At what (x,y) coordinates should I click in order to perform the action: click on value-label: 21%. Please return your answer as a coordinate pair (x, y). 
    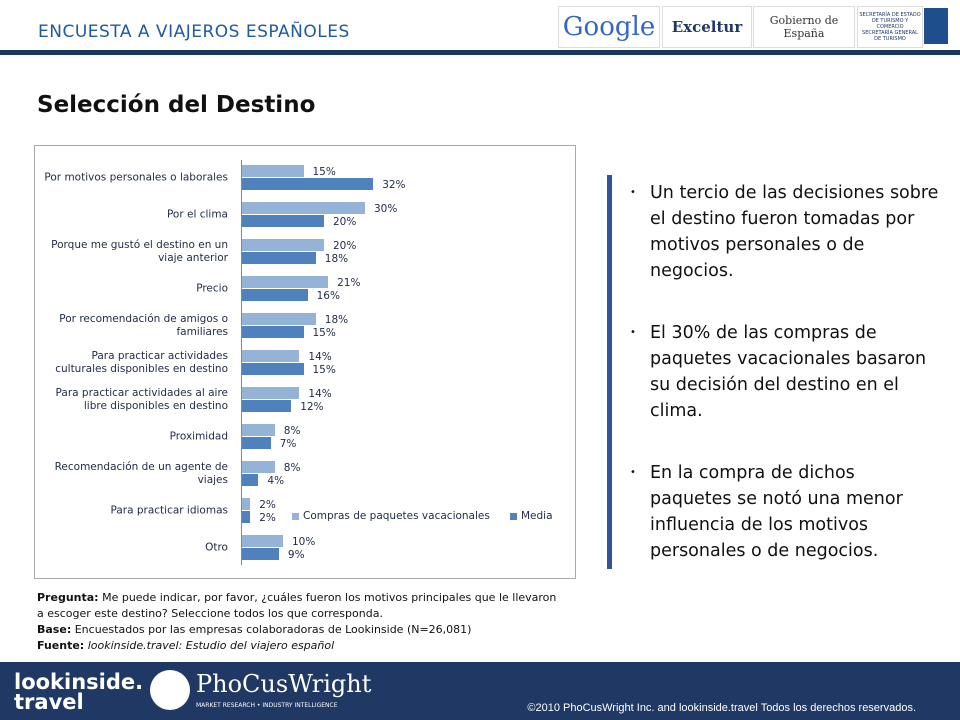
    Looking at the image, I should click on (349, 283).